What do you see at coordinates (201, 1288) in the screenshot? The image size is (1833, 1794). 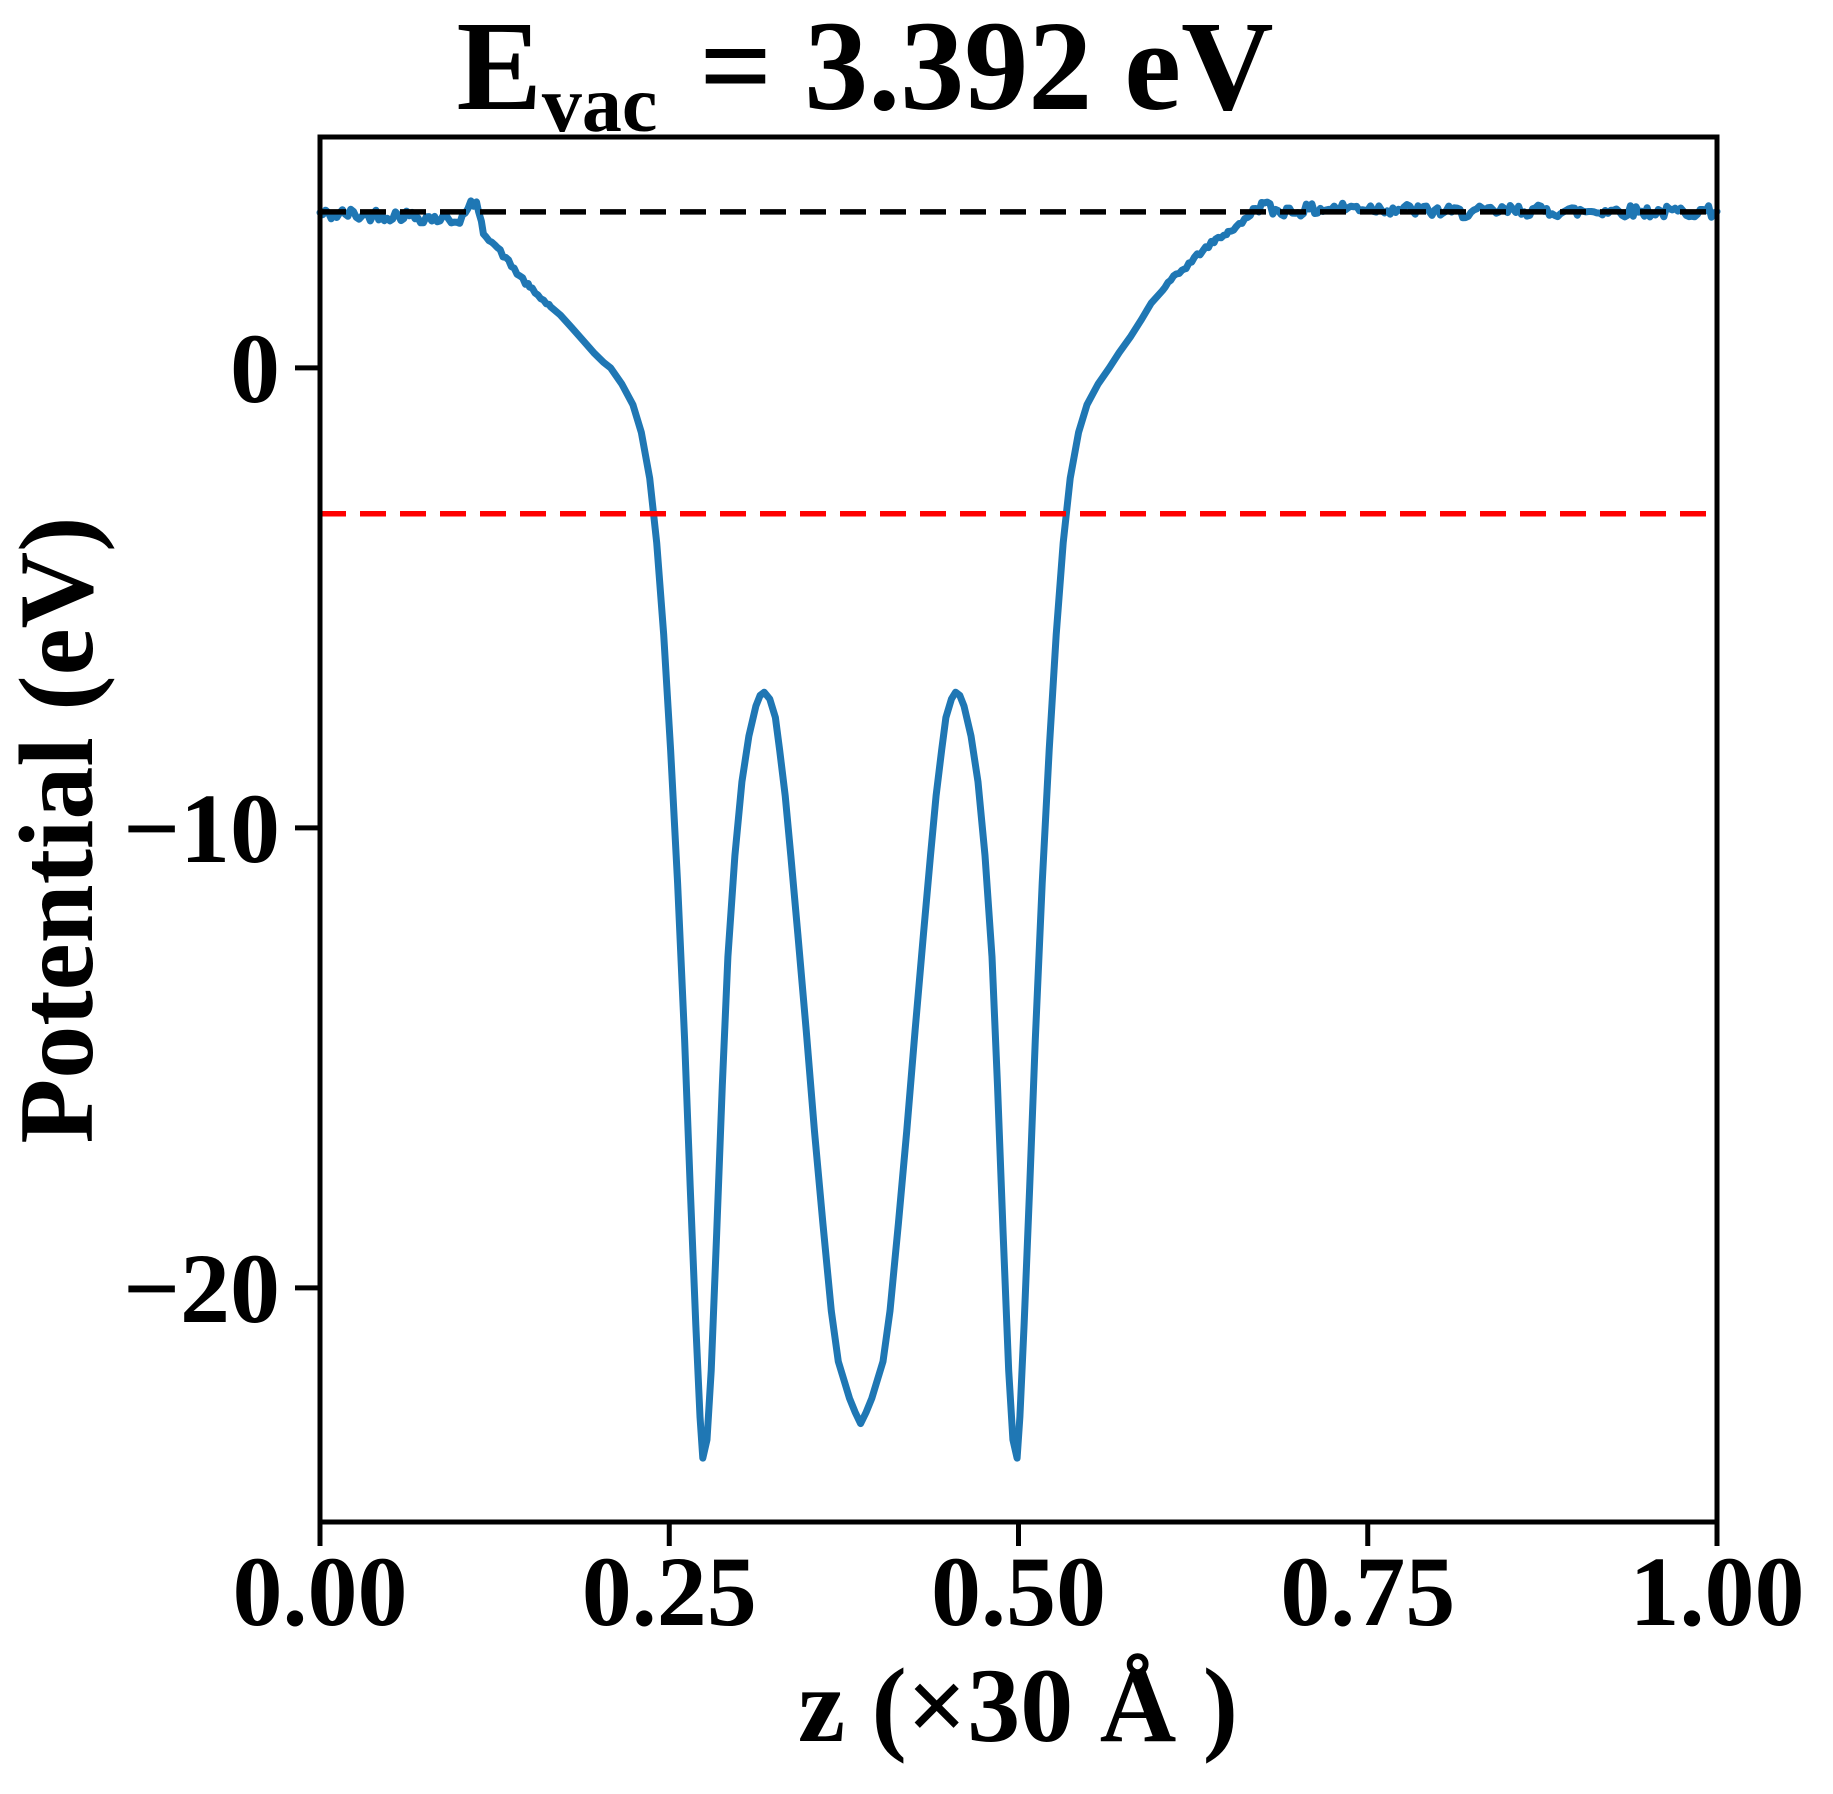 I see `y-tick-label: −20` at bounding box center [201, 1288].